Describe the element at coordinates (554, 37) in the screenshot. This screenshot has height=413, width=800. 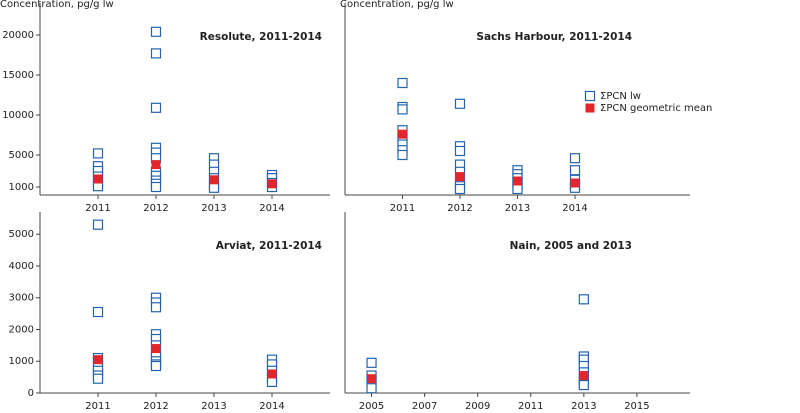
I see `panel-title: Sachs Harbour, 2011-2014` at that location.